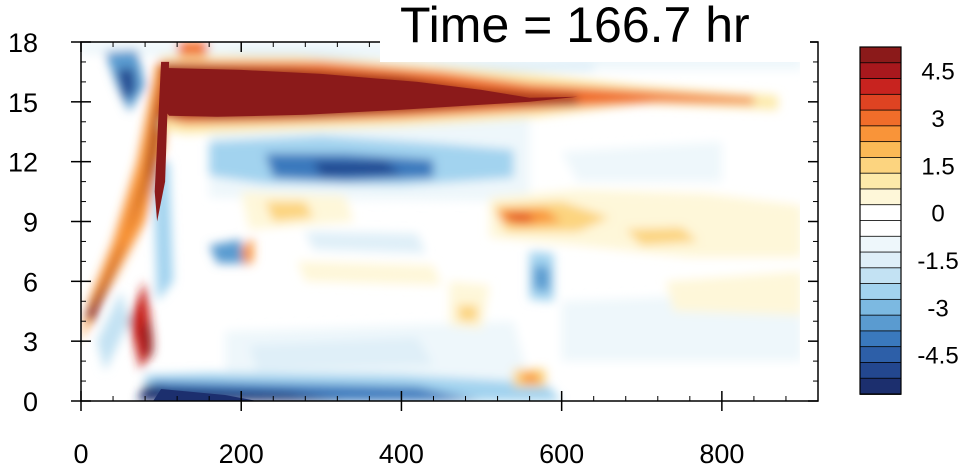 The image size is (965, 473). Describe the element at coordinates (937, 119) in the screenshot. I see `colorbar-label: 3` at that location.